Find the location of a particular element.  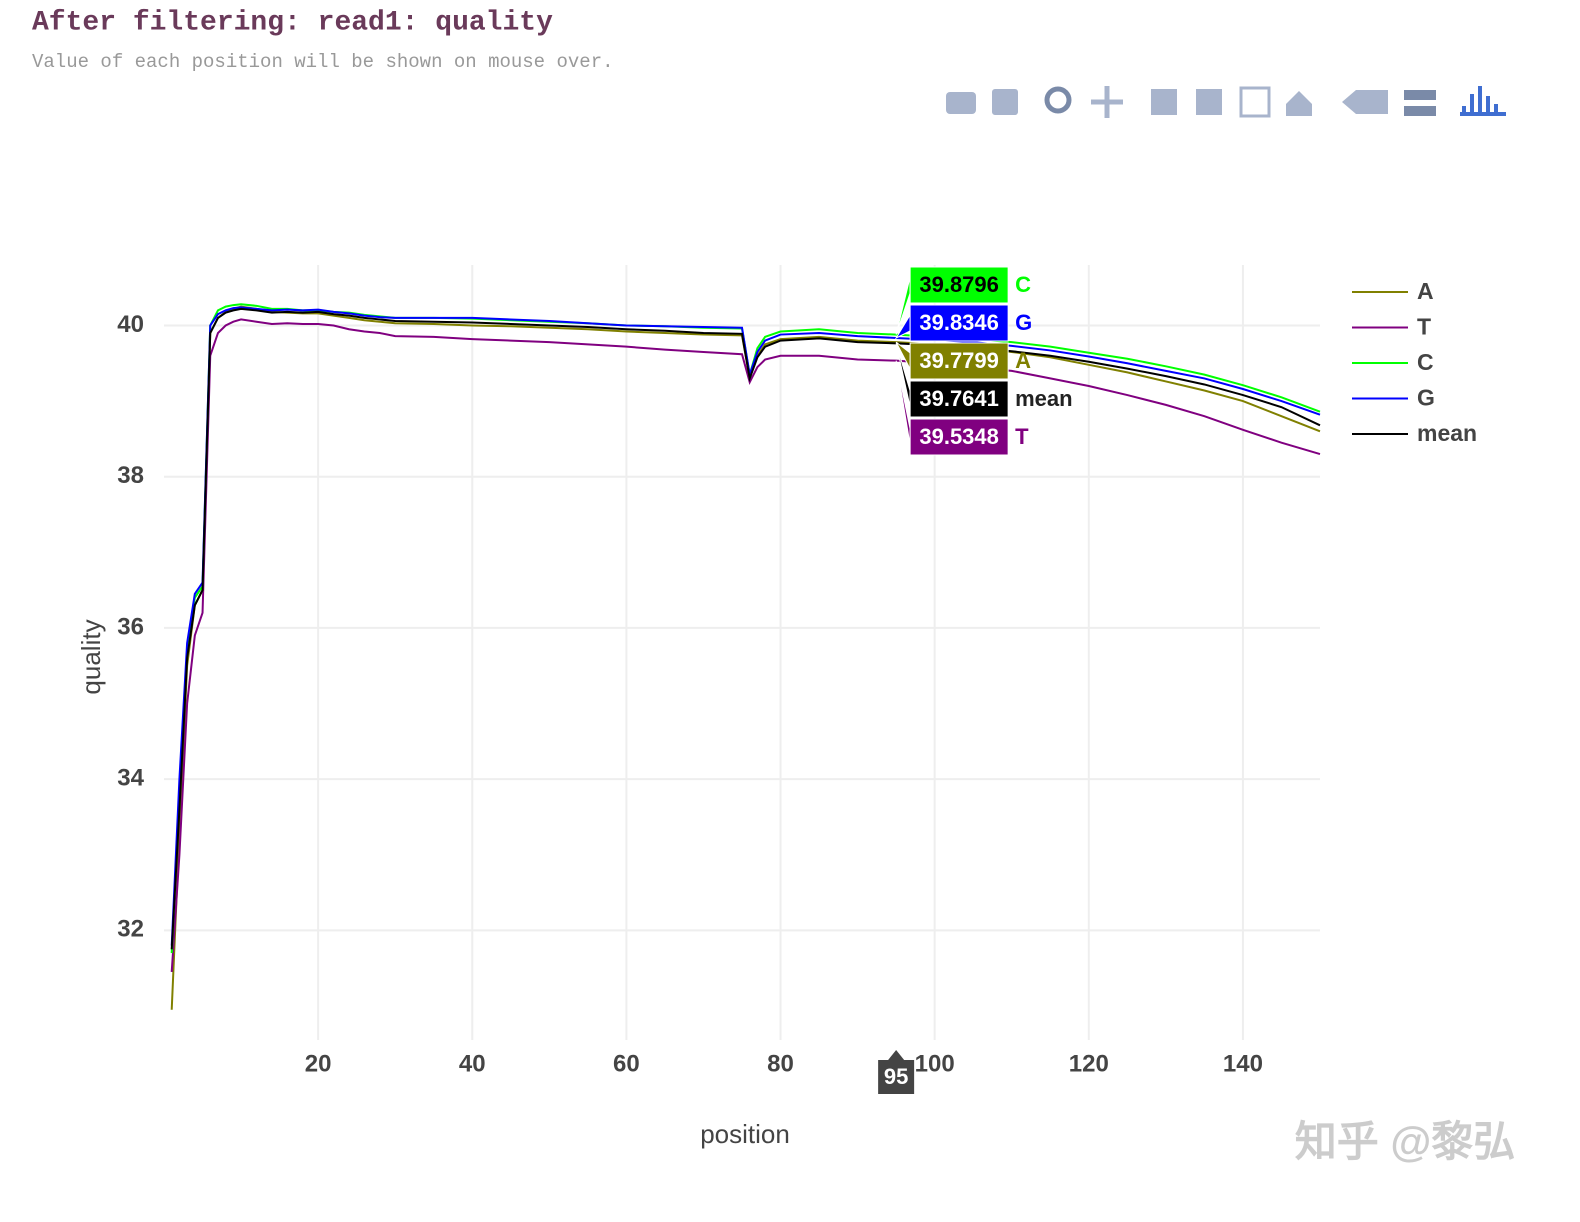

hover-pointer is located at coordinates (903, 355).